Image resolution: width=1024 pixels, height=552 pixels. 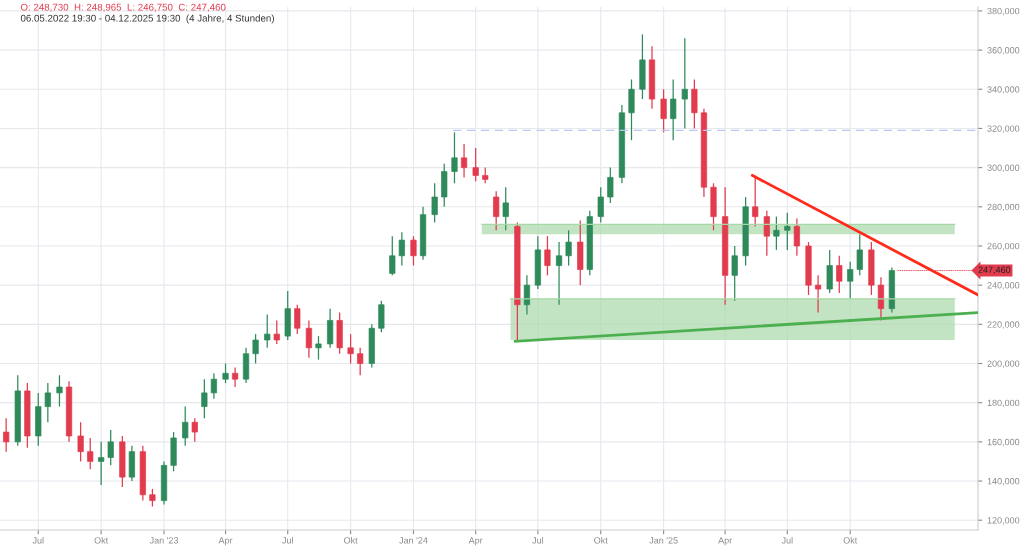 What do you see at coordinates (1003, 246) in the screenshot?
I see `y-tick-label: 260,000` at bounding box center [1003, 246].